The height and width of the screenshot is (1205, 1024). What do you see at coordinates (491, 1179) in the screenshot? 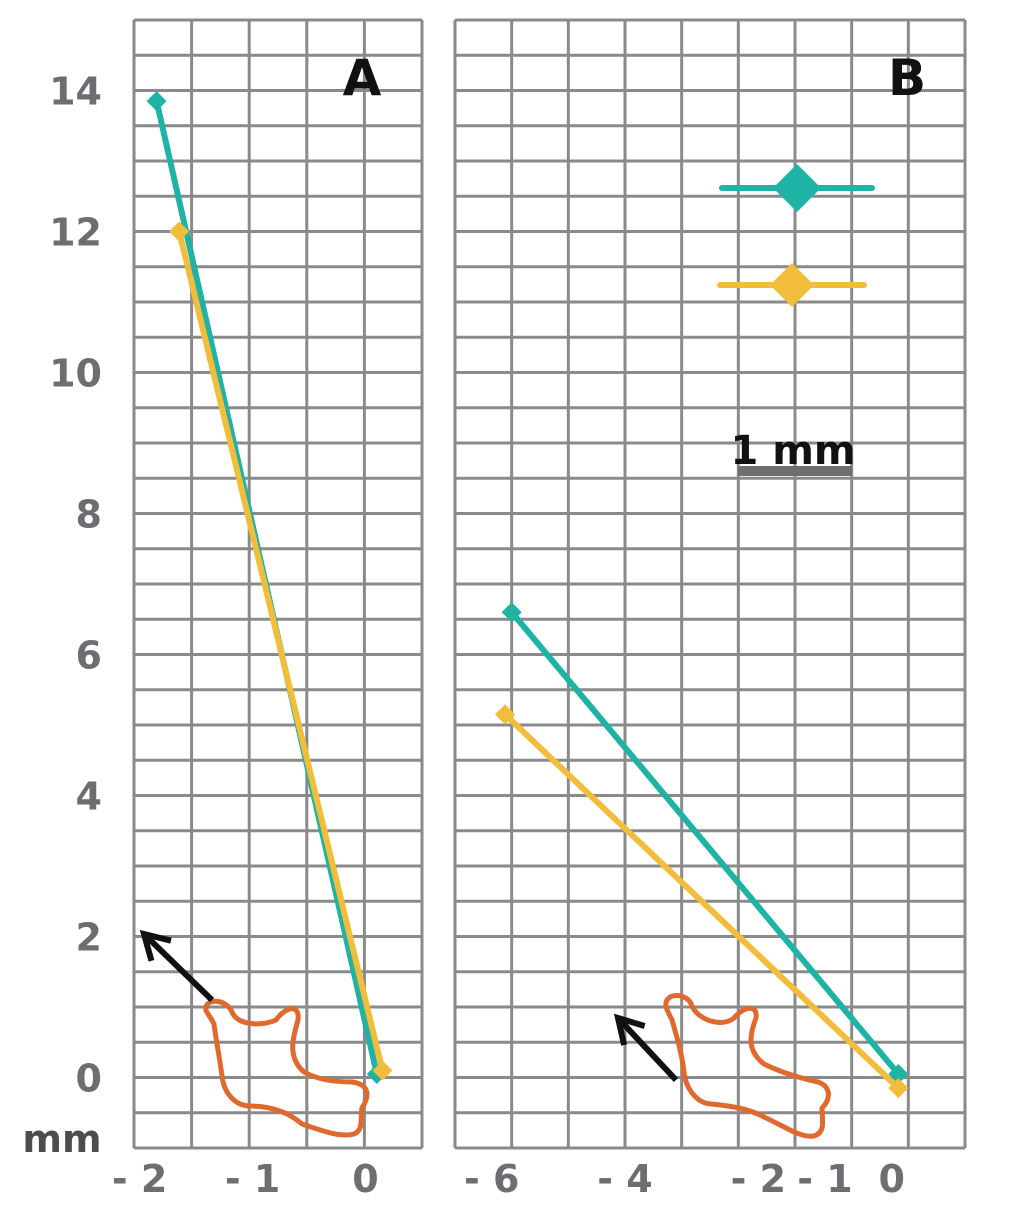
I see `x-tick-label: - 6` at bounding box center [491, 1179].